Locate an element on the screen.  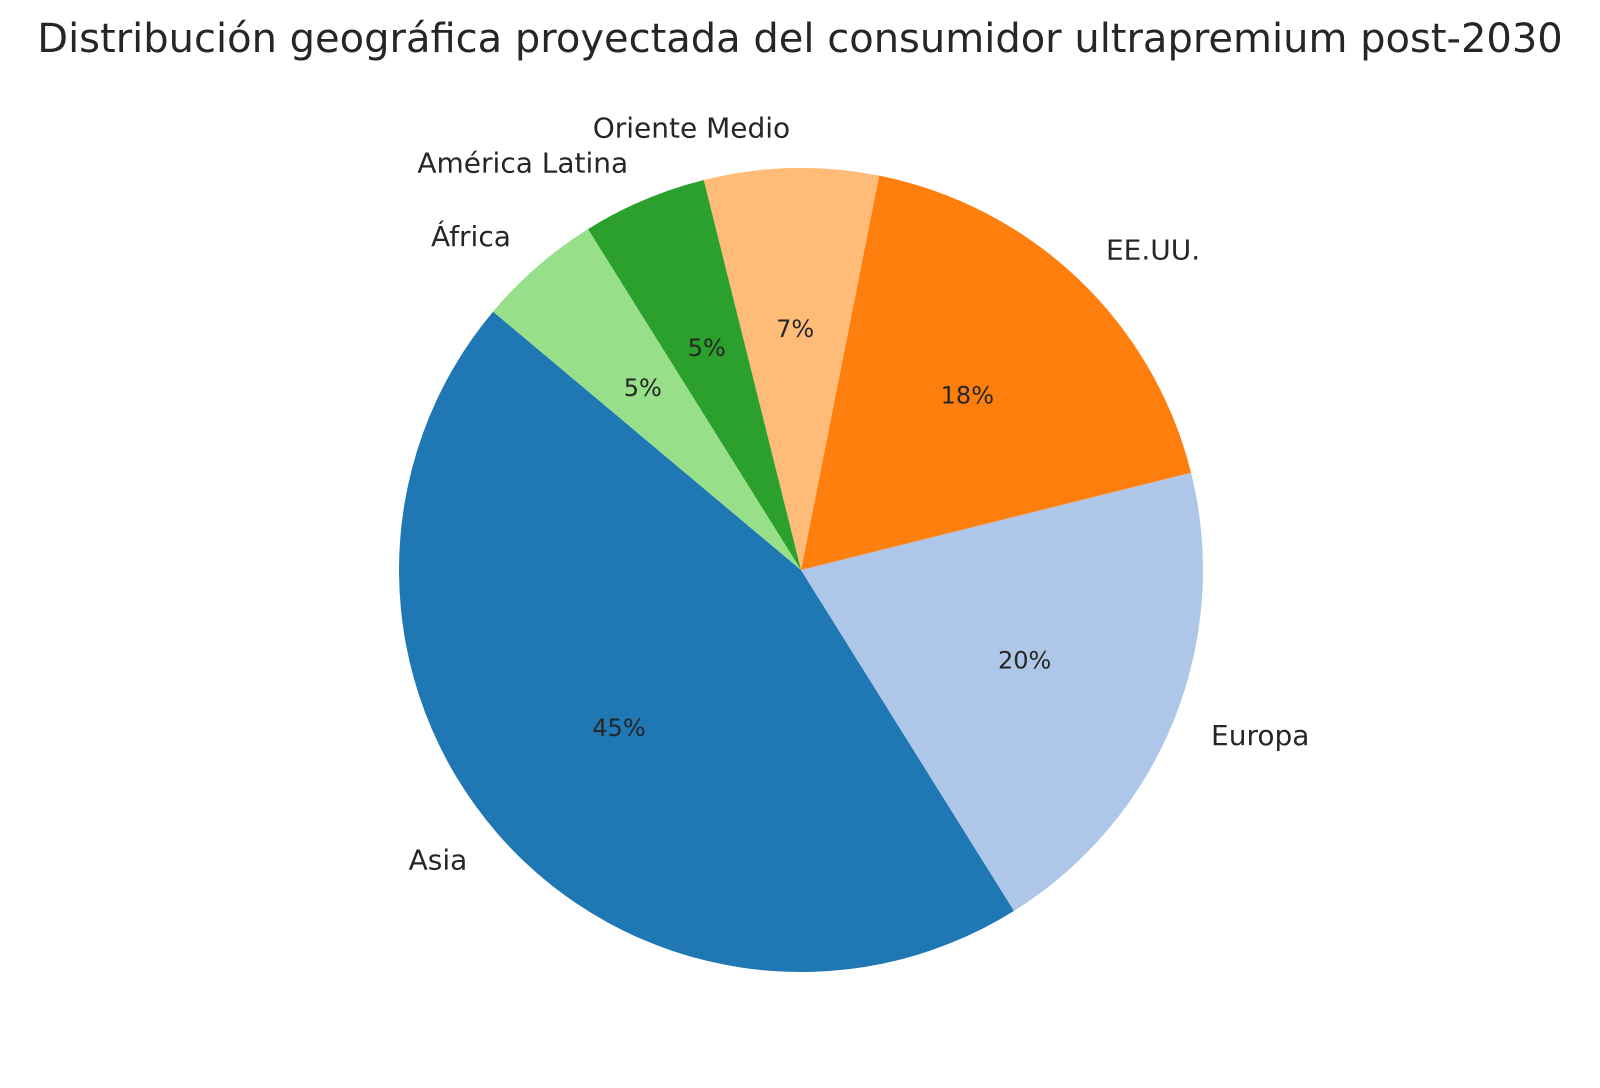
slice-percent-label-3: 7% is located at coordinates (795, 329).